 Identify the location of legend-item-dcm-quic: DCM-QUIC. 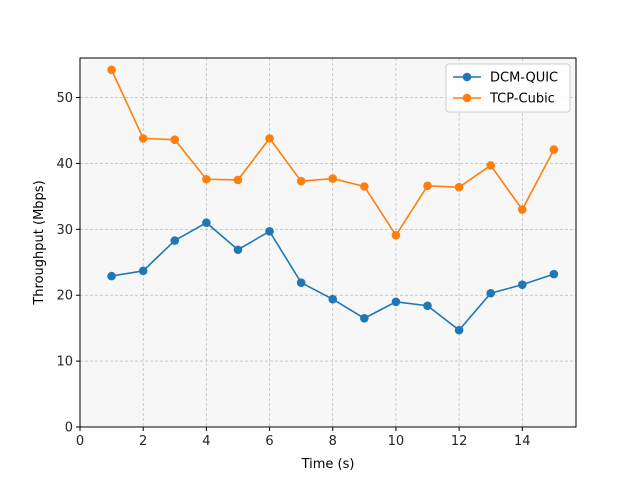
(505, 78).